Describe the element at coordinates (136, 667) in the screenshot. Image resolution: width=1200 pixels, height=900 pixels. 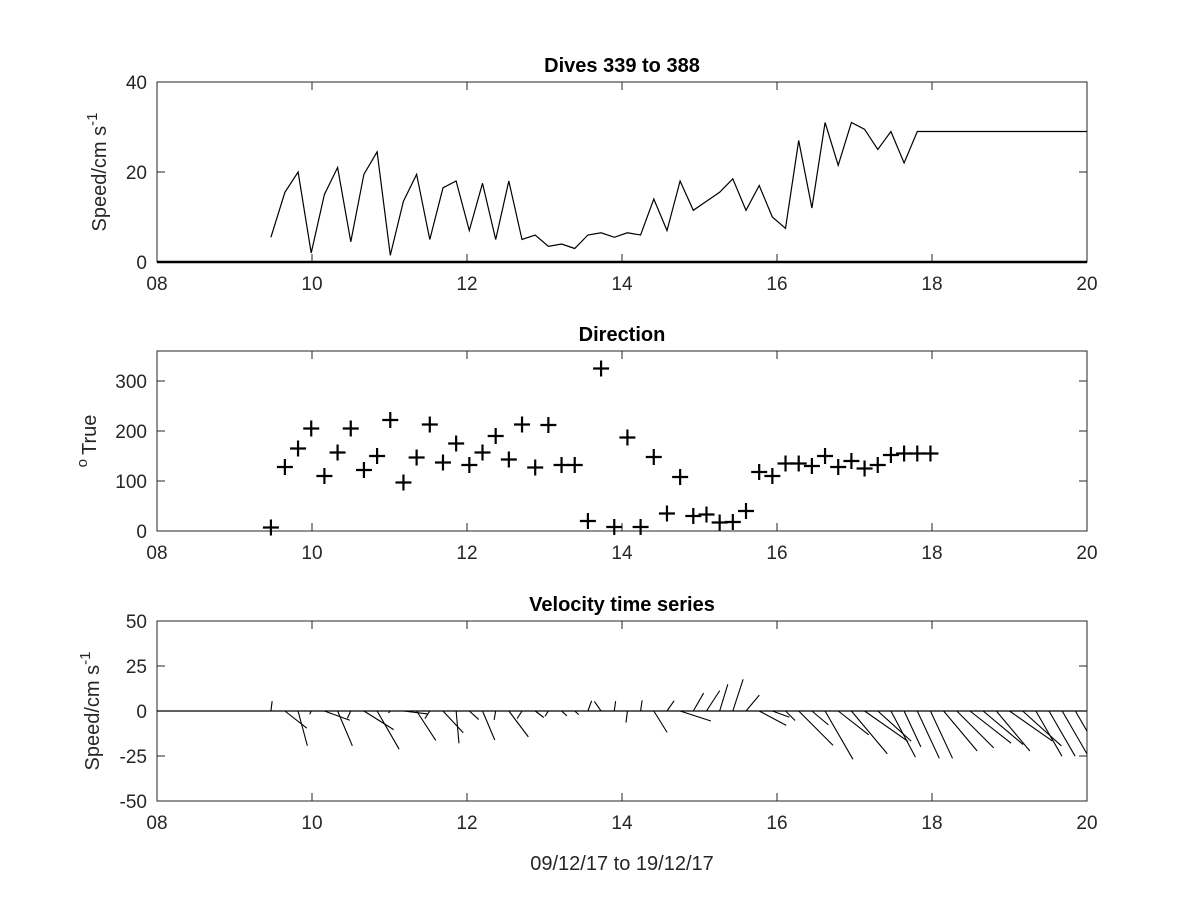
I see `velocity-ytick-label: 25` at that location.